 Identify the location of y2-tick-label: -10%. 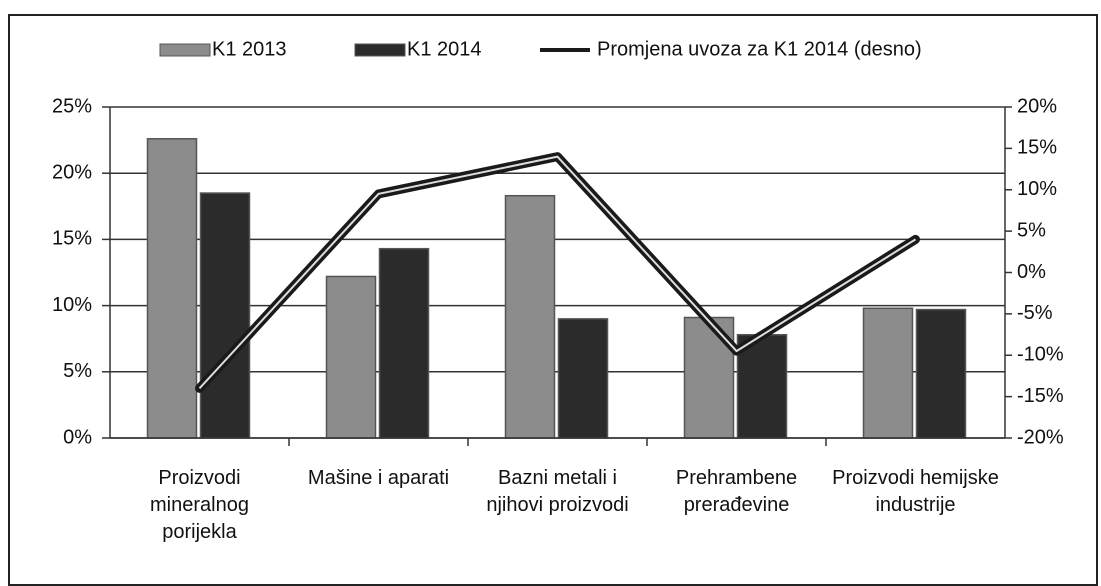
(1040, 355).